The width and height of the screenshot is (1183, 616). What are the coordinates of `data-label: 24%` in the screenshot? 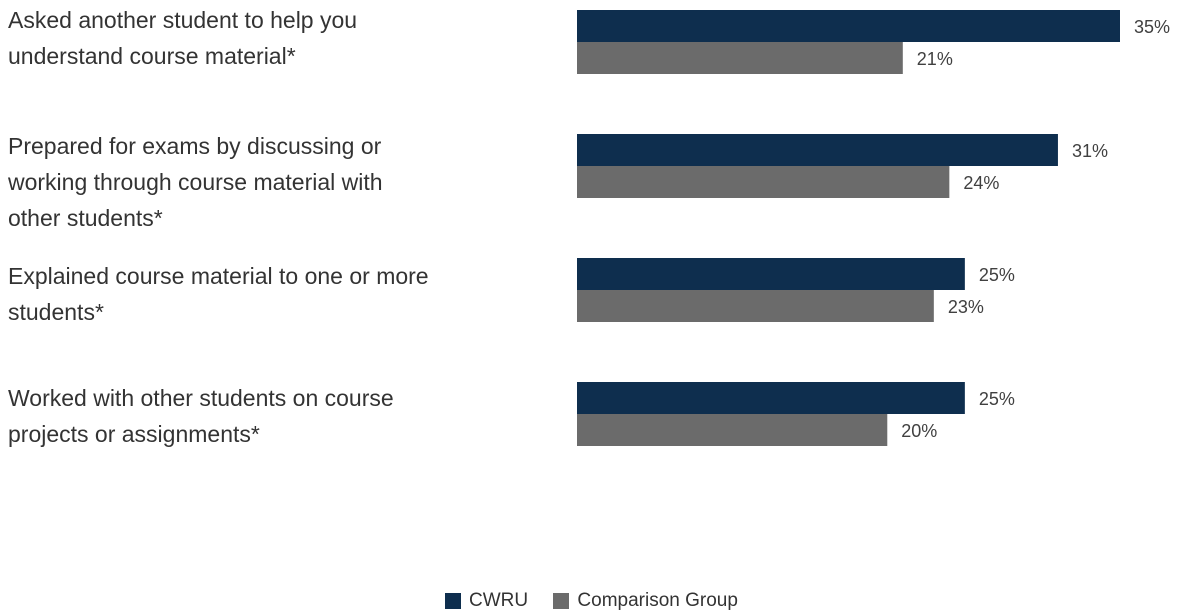 It's located at (981, 183).